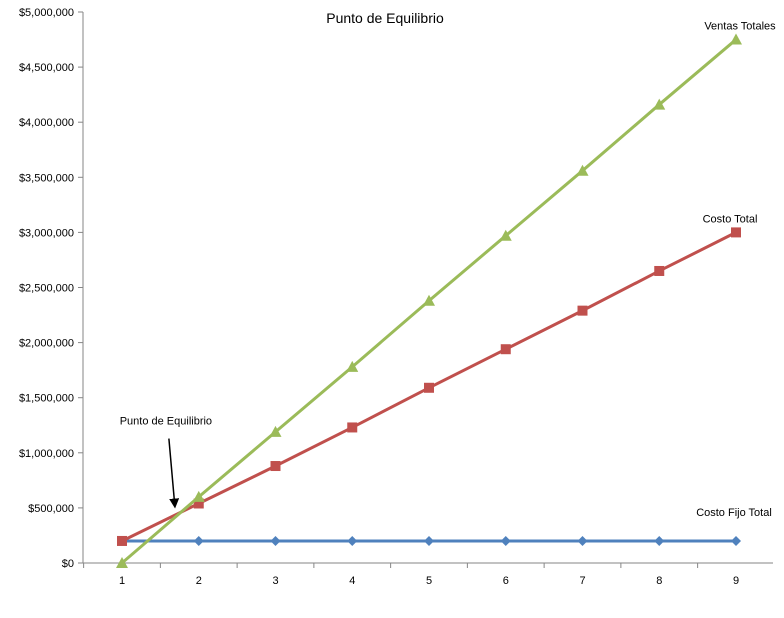 This screenshot has height=618, width=784. What do you see at coordinates (174, 473) in the screenshot?
I see `annotation-arrow` at bounding box center [174, 473].